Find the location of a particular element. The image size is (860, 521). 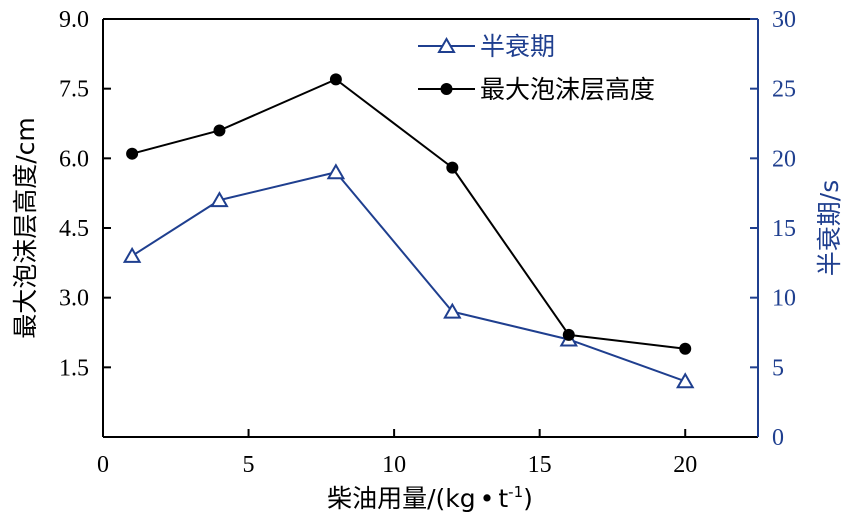

x-axis-title-close: ) is located at coordinates (528, 498).